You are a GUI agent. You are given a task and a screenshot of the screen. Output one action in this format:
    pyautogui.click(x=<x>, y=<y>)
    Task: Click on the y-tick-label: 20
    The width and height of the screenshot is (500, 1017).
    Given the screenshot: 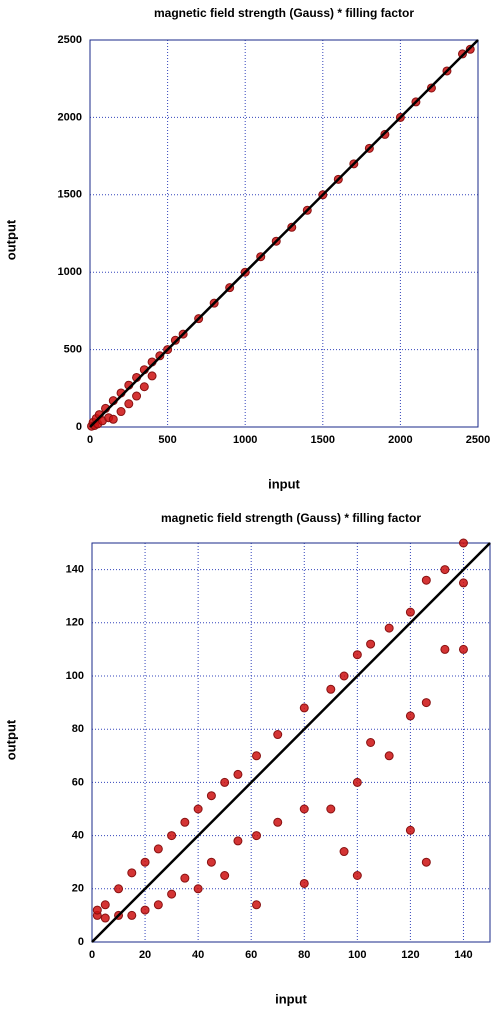 What is the action you would take?
    pyautogui.click(x=78, y=889)
    